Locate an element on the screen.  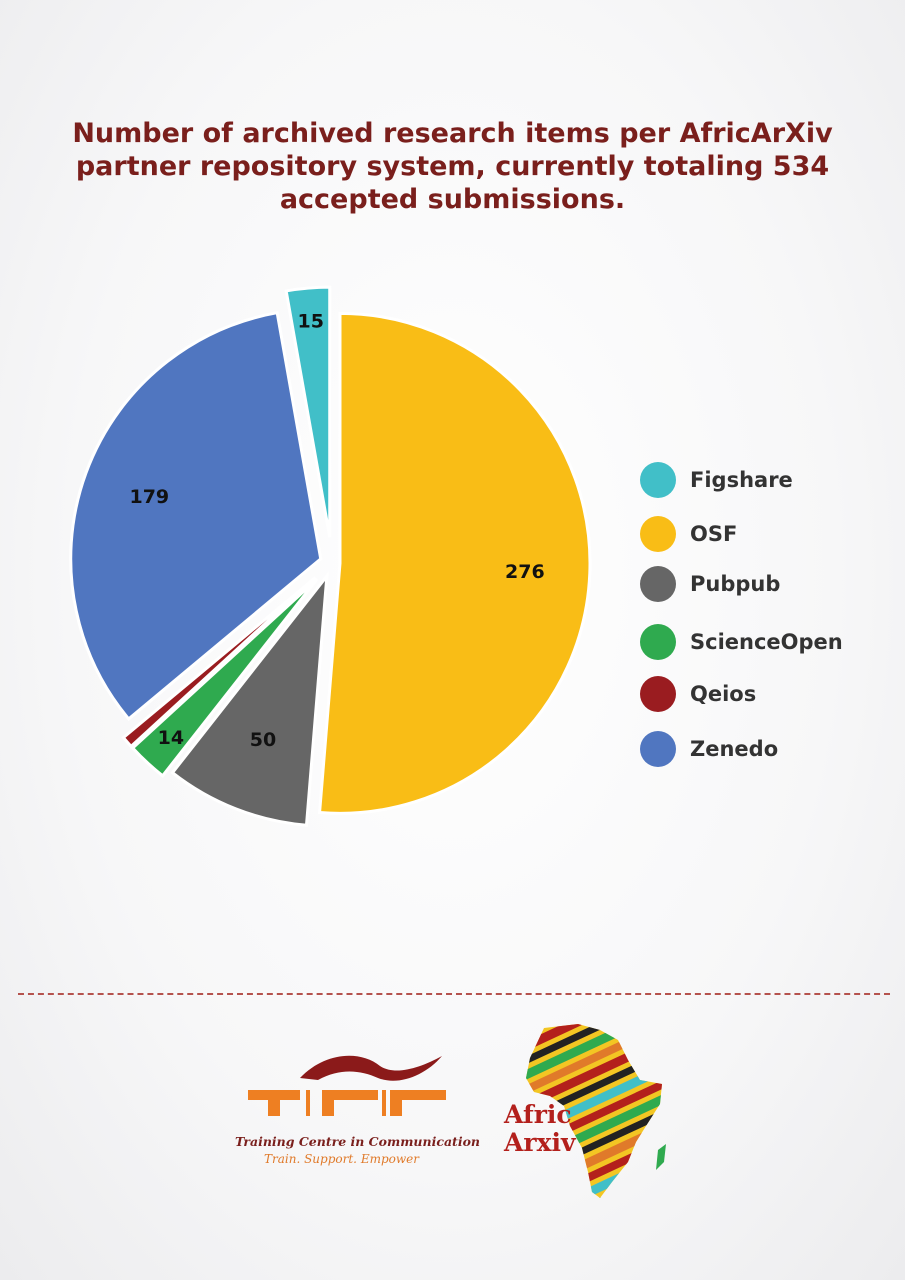
legend-item-figshare: Figshare is located at coordinates (741, 480).